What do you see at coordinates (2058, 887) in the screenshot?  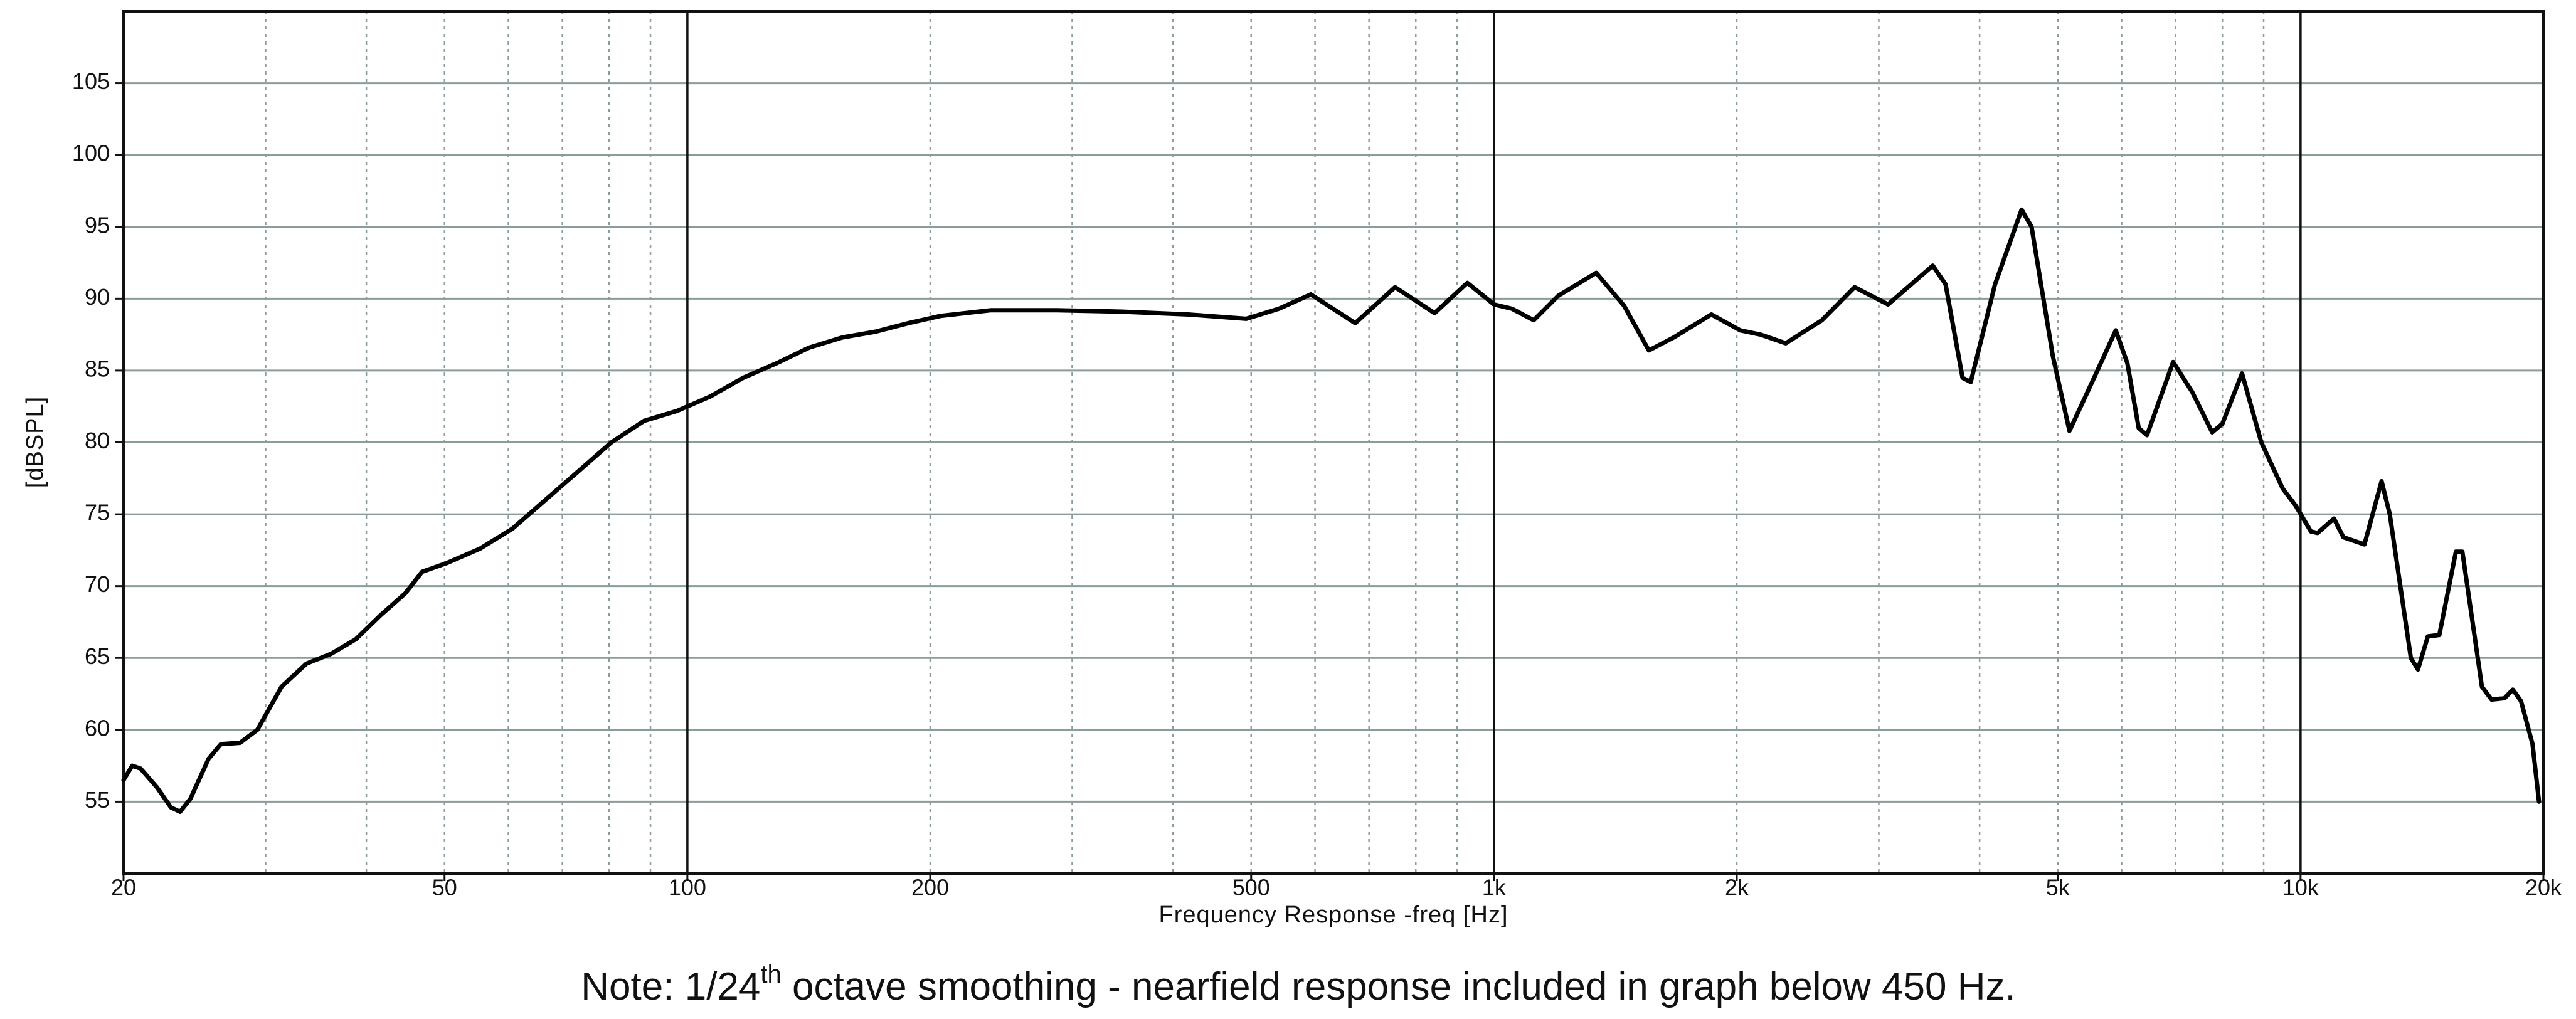 I see `x-tick-label: 5k` at bounding box center [2058, 887].